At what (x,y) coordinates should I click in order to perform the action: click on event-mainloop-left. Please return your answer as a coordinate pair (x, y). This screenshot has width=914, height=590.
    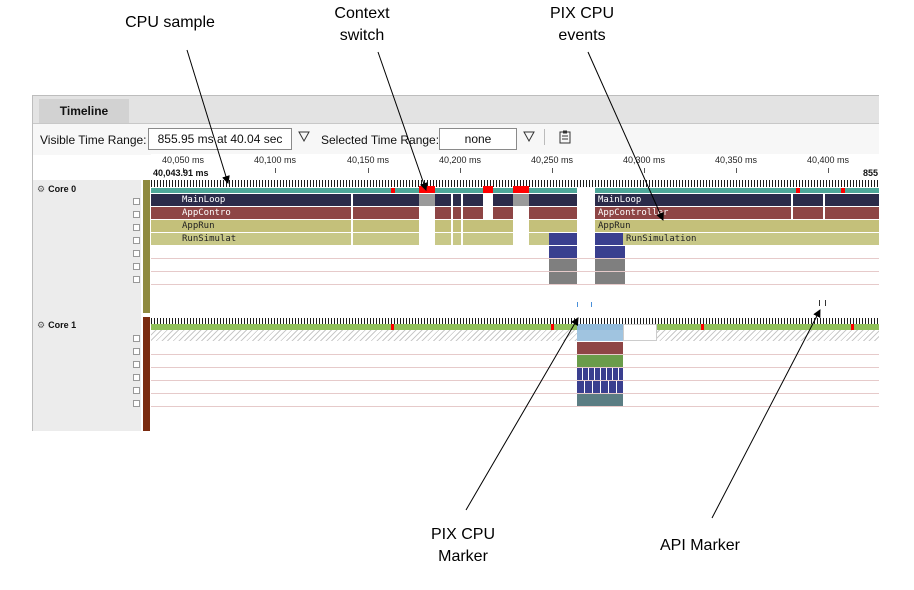
    Looking at the image, I should click on (165, 200).